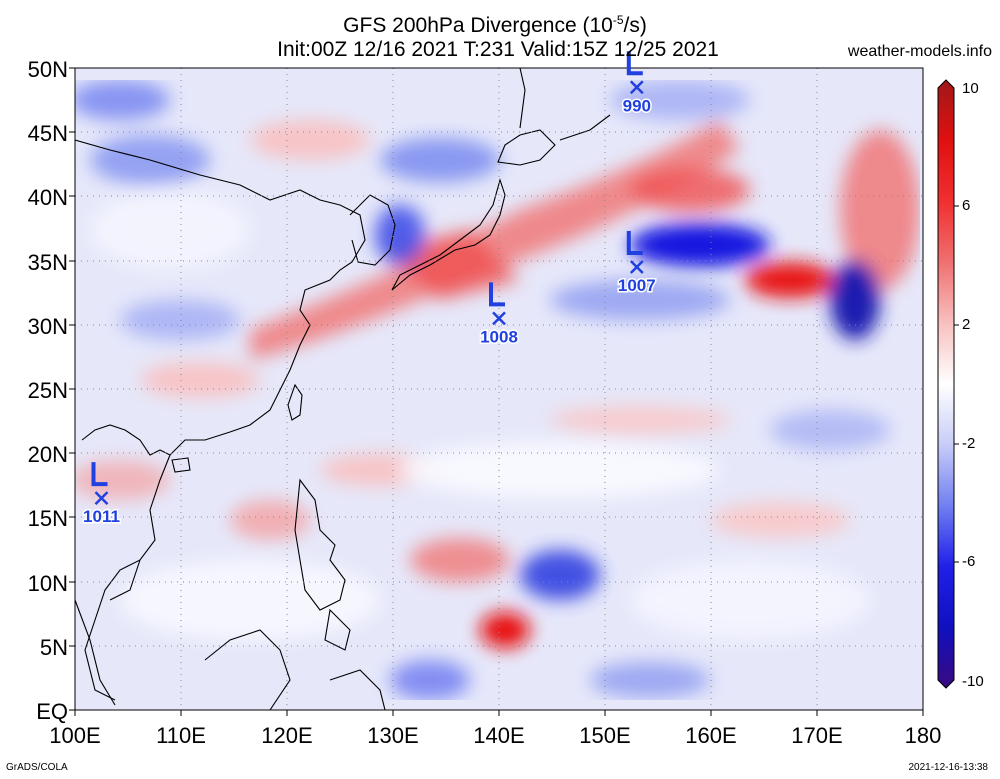  I want to click on lon-label-180: 180, so click(923, 735).